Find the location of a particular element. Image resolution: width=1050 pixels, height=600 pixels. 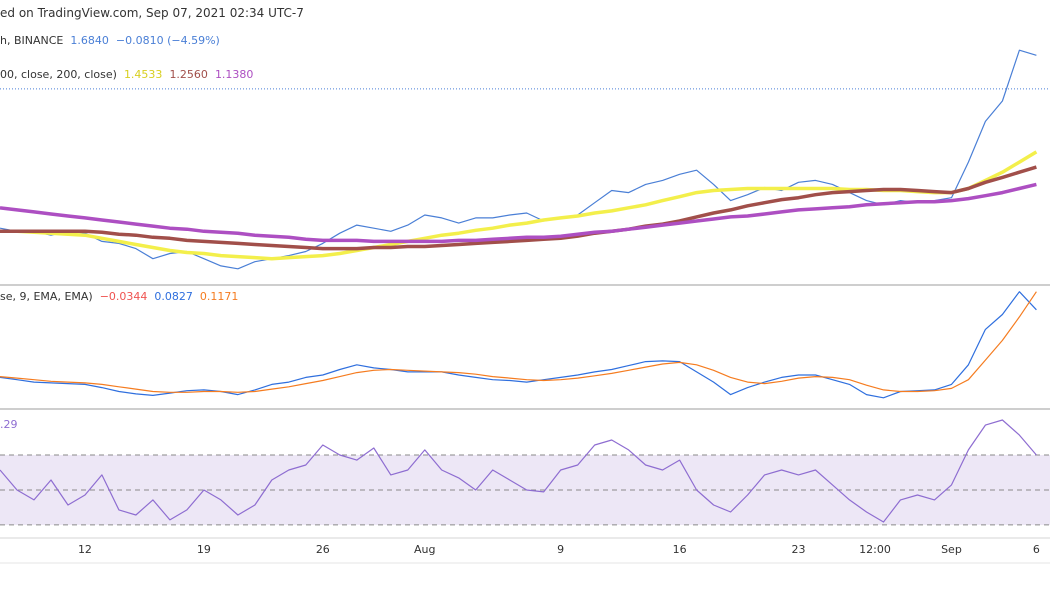

legend-value: 0.1171 is located at coordinates (219, 296).